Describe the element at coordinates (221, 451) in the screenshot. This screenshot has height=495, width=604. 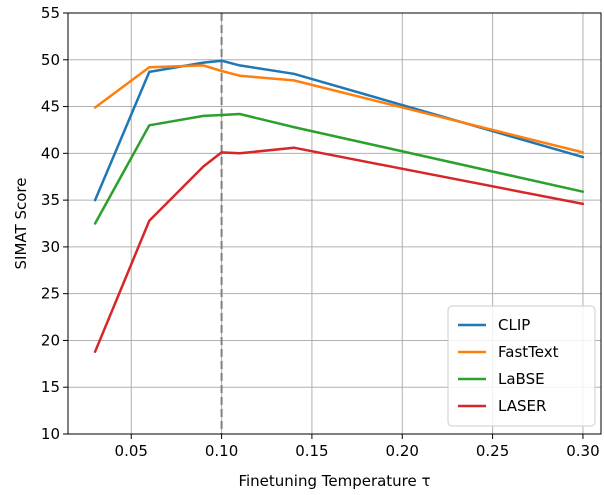
I see `x-tick-label: 0.10` at that location.